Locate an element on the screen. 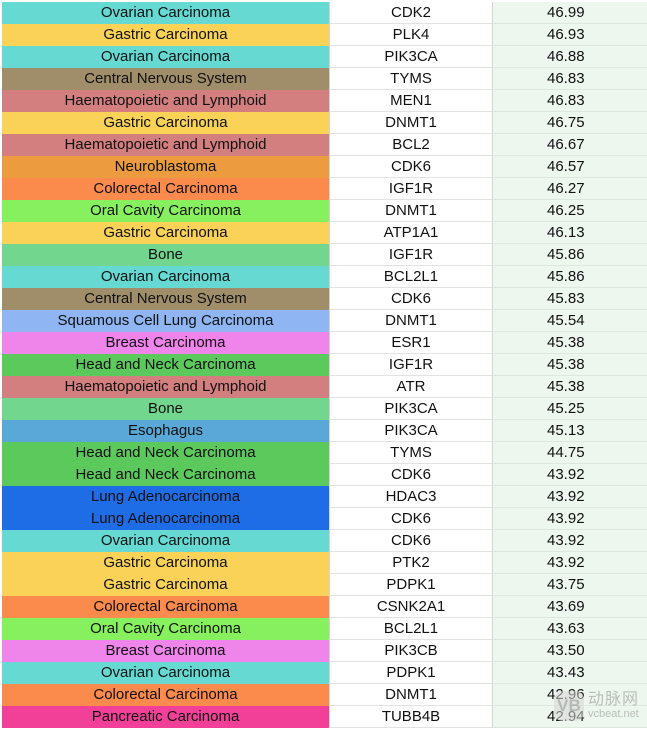 The height and width of the screenshot is (729, 647). table-row: Colorectal Carcinoma CSNK2A1 43.69 is located at coordinates (324, 607).